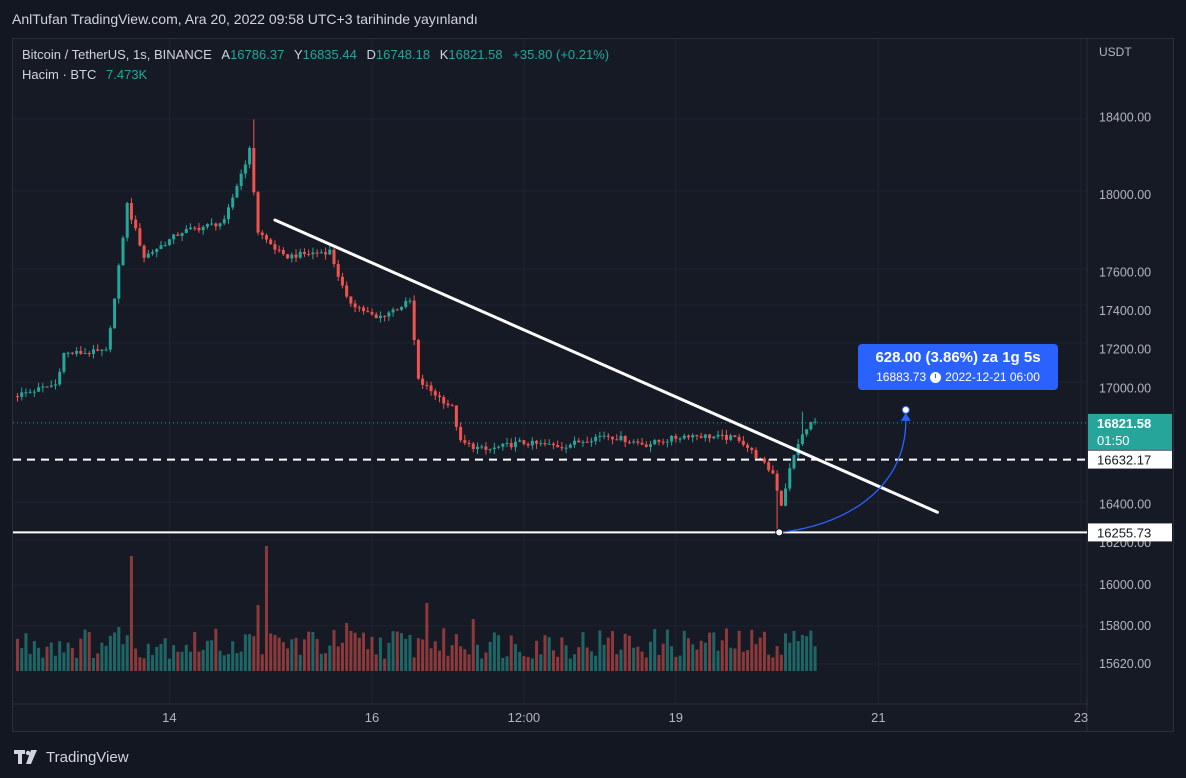 The height and width of the screenshot is (778, 1186). What do you see at coordinates (127, 74) in the screenshot?
I see `legend-volume-value: 7.473K` at bounding box center [127, 74].